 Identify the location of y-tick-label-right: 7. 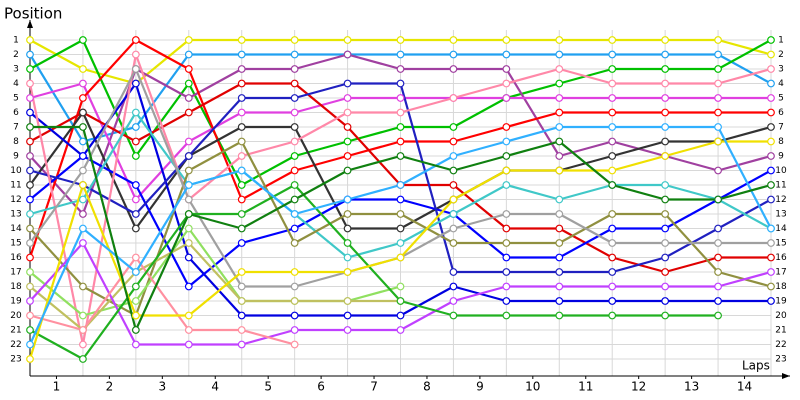
(781, 128).